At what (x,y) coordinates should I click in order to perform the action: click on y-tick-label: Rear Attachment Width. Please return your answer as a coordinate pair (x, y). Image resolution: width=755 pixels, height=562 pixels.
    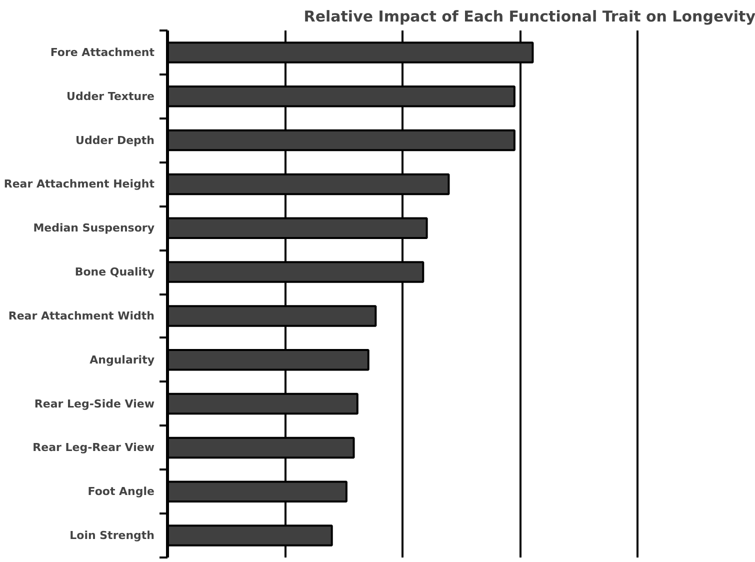
    Looking at the image, I should click on (81, 315).